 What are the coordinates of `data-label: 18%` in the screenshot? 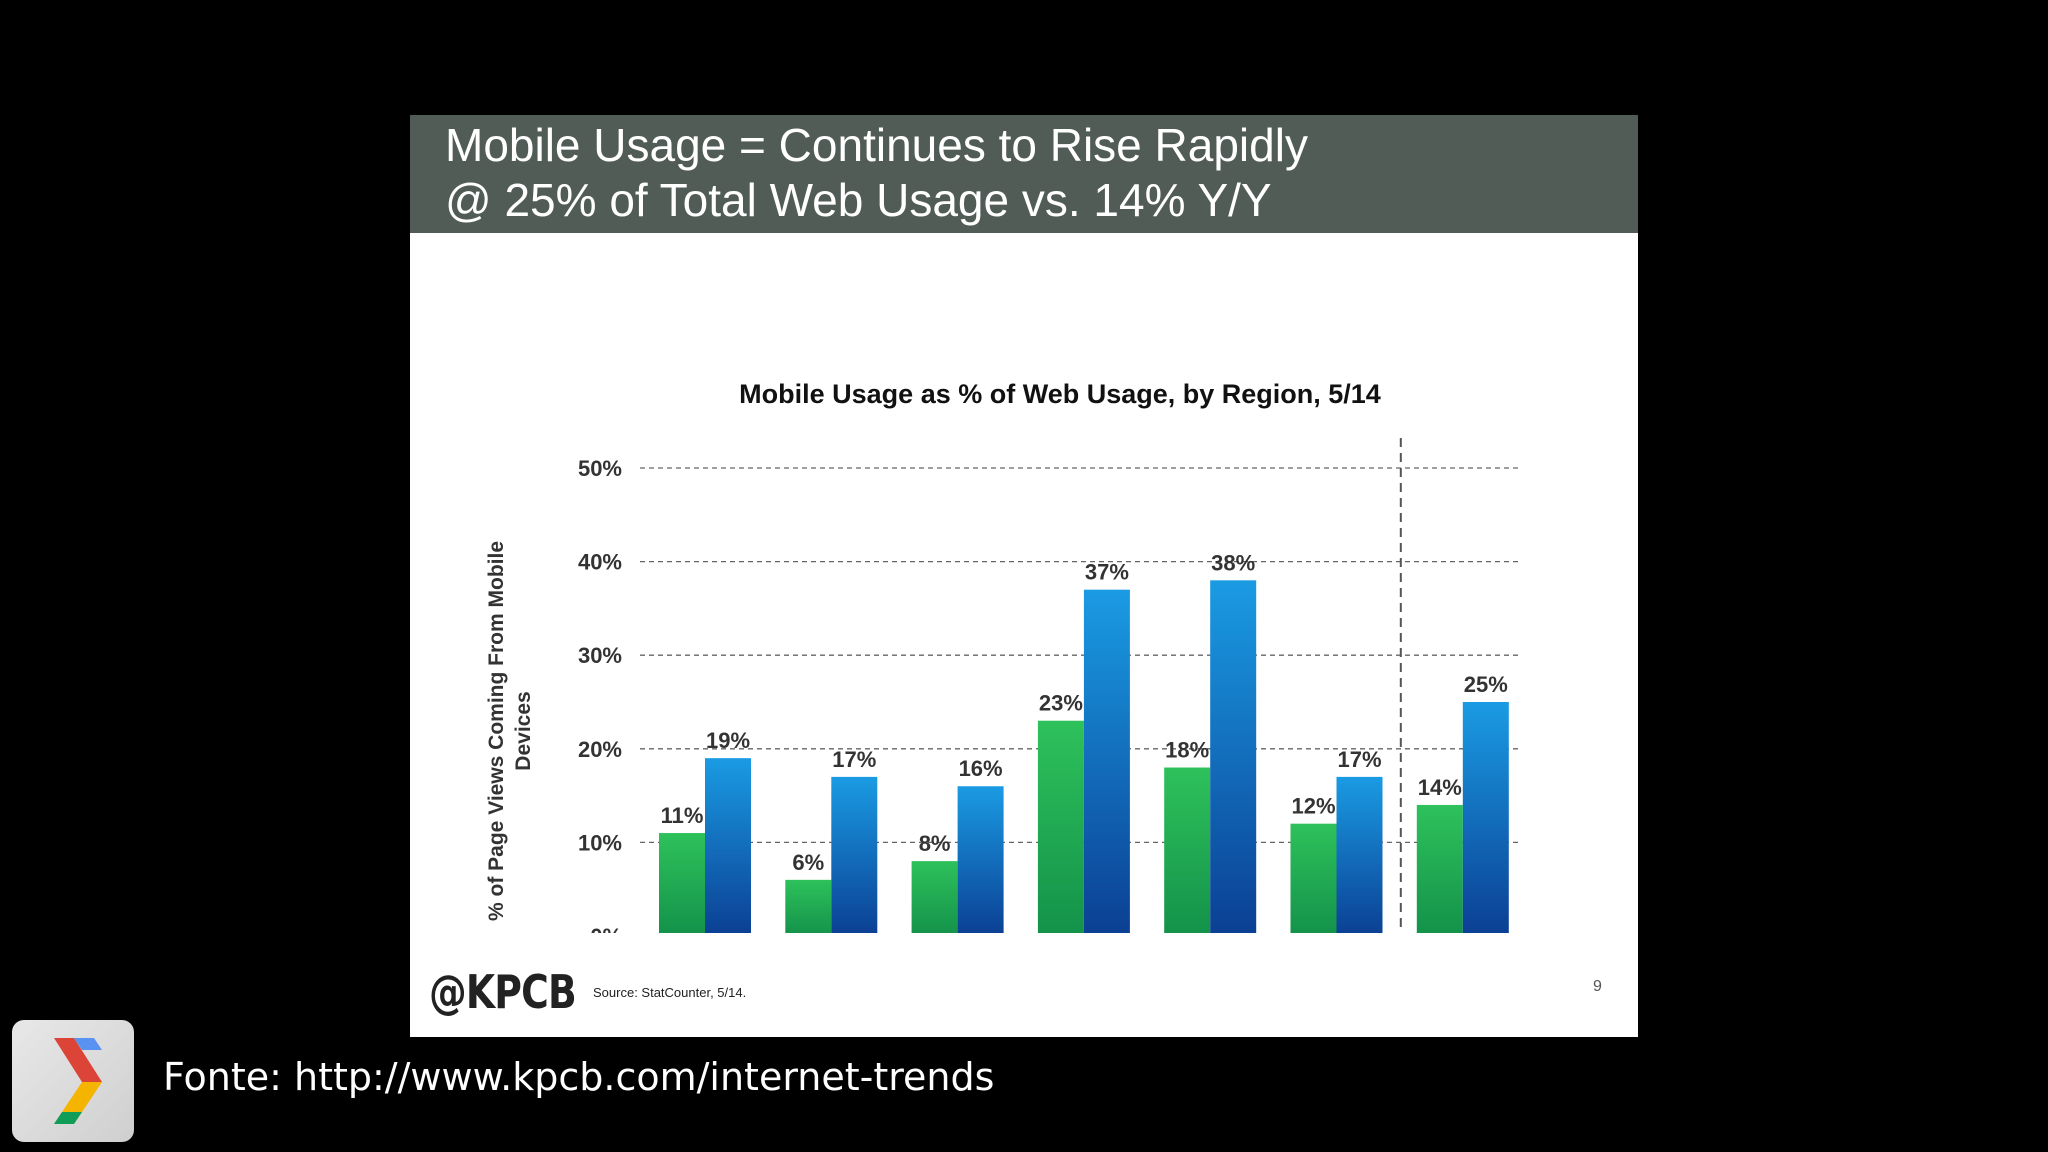 It's located at (1187, 750).